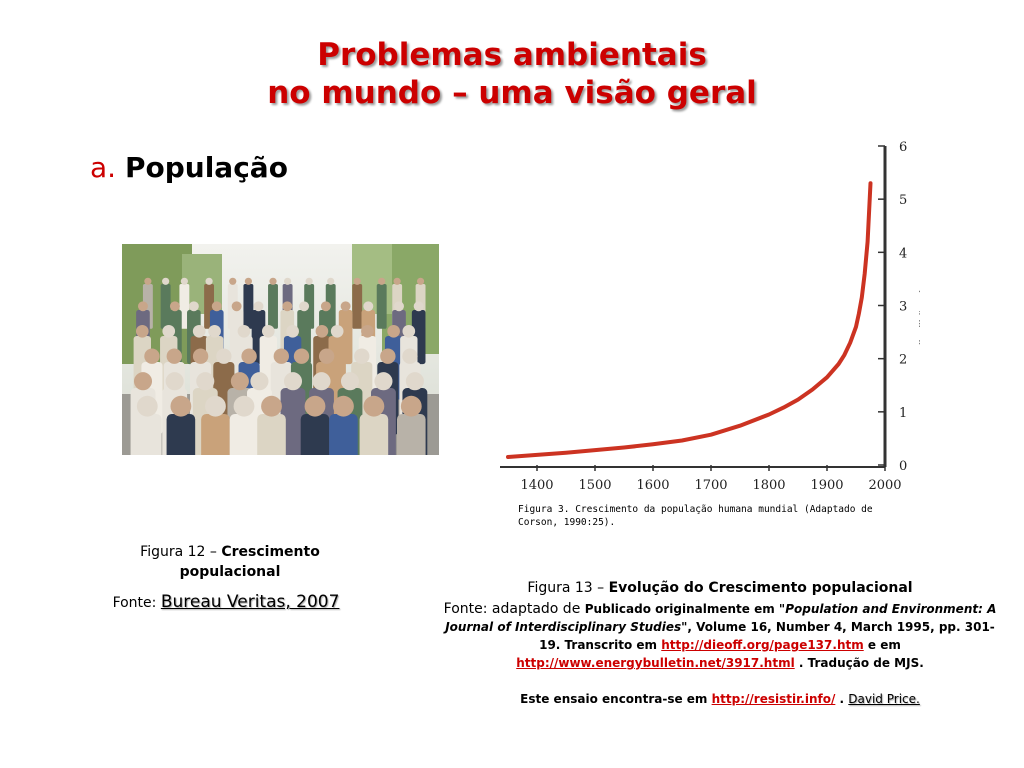 This screenshot has width=1024, height=768. Describe the element at coordinates (512, 55) in the screenshot. I see `title-line-1: Problemas ambientais` at that location.